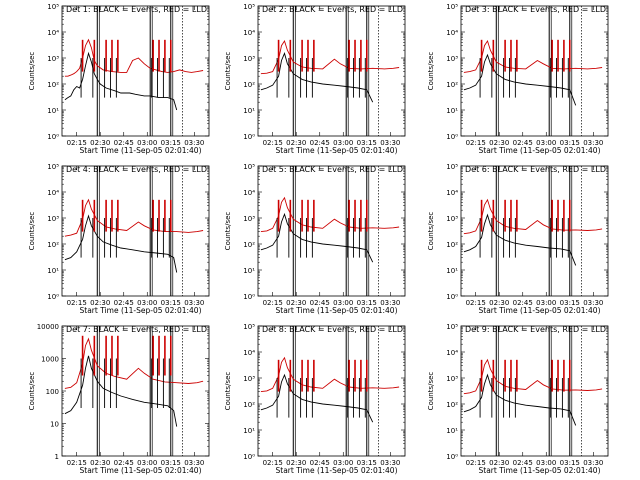 This screenshot has height=480, width=640. What do you see at coordinates (48, 327) in the screenshot?
I see `y-tick-label: 10000` at bounding box center [48, 327].